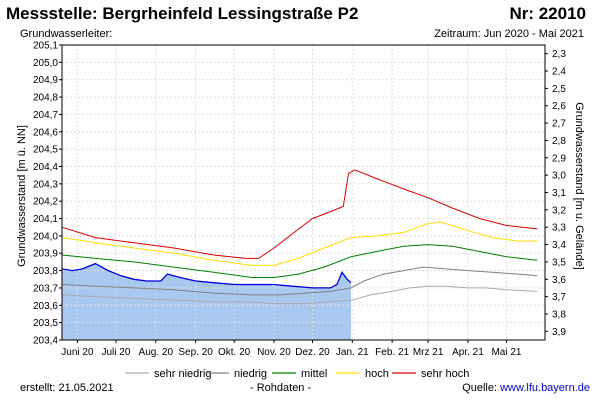 The height and width of the screenshot is (400, 600). Describe the element at coordinates (45, 63) in the screenshot. I see `y-tick-label-left: 205,0` at that location.